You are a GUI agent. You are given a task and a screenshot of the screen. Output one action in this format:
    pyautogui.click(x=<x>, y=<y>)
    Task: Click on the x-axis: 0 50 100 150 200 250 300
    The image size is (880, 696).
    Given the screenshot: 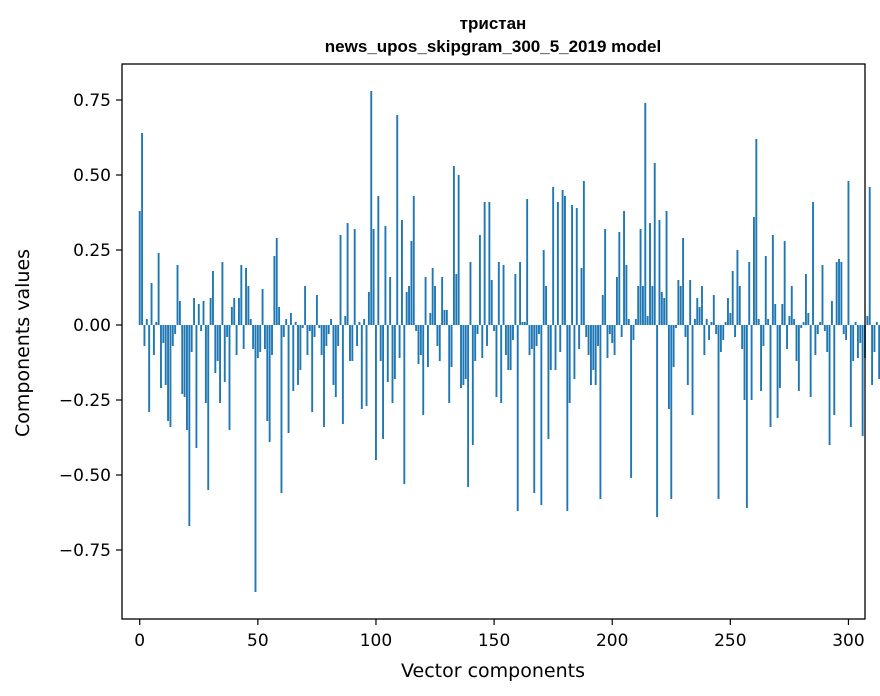 What is the action you would take?
    pyautogui.click(x=499, y=635)
    